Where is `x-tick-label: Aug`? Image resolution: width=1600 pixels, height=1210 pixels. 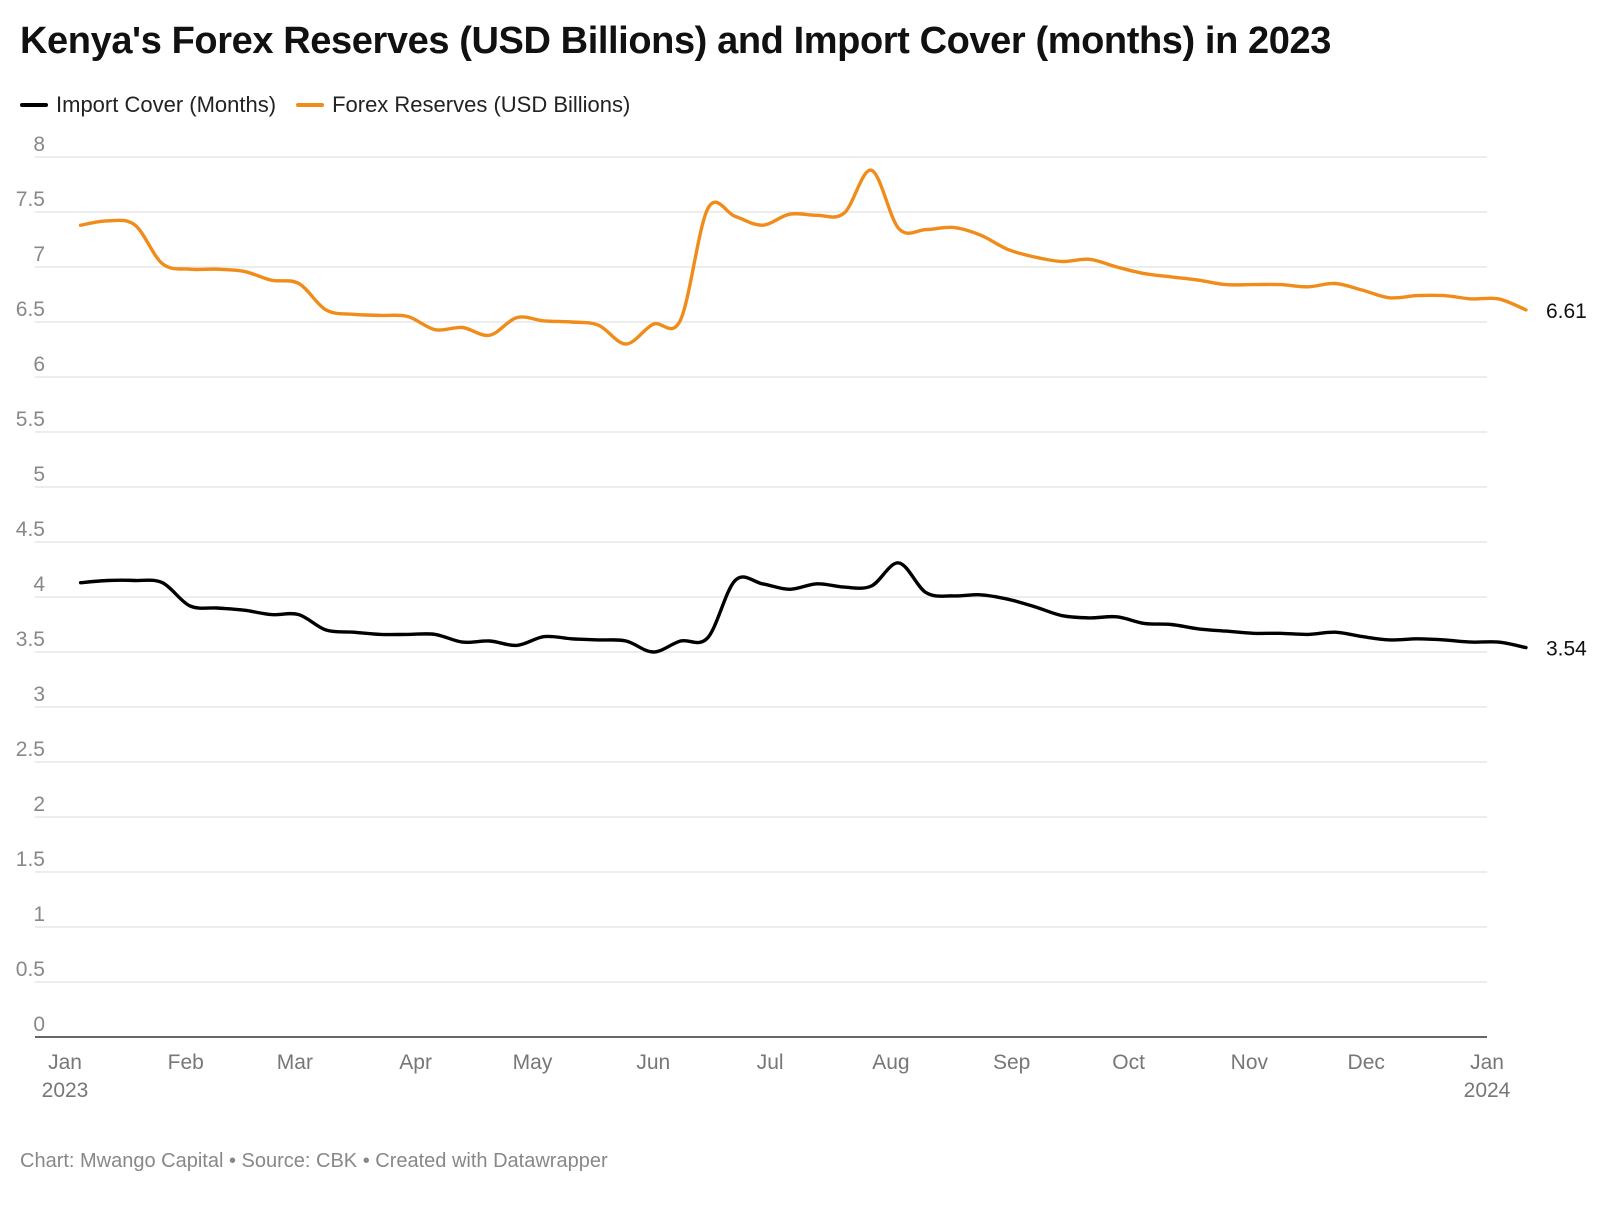
x-tick-label: Aug is located at coordinates (890, 1062).